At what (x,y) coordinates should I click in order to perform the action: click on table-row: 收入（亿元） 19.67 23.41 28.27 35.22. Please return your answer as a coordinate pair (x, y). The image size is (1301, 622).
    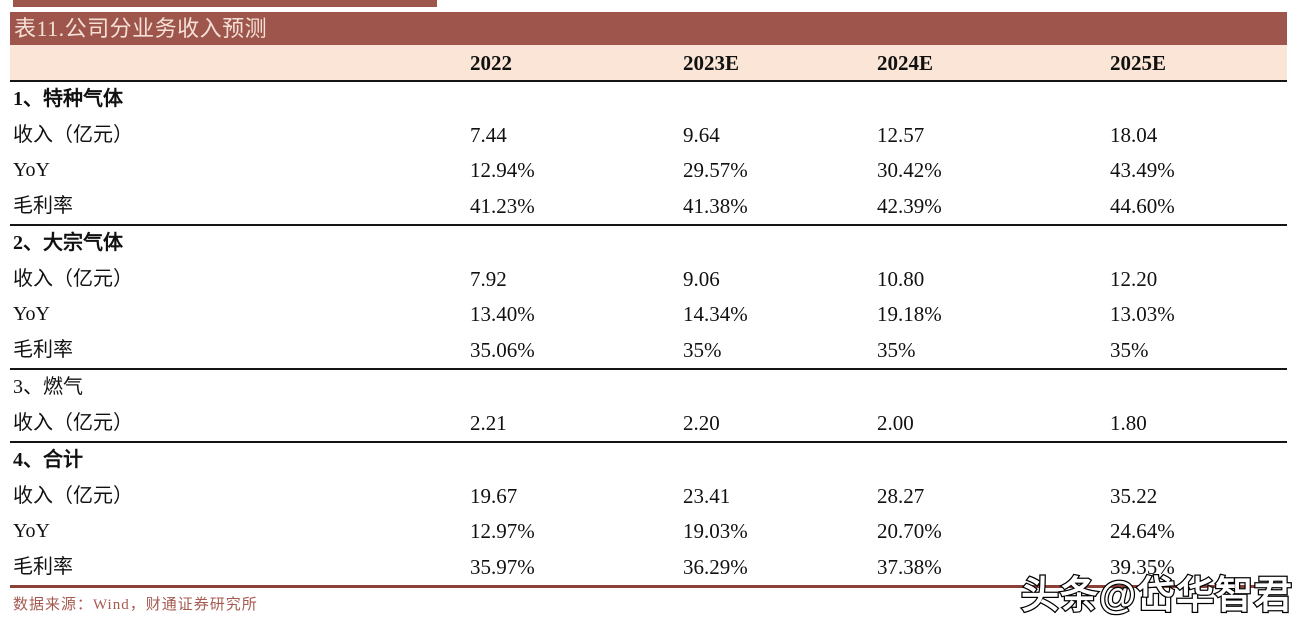
    Looking at the image, I should click on (648, 497).